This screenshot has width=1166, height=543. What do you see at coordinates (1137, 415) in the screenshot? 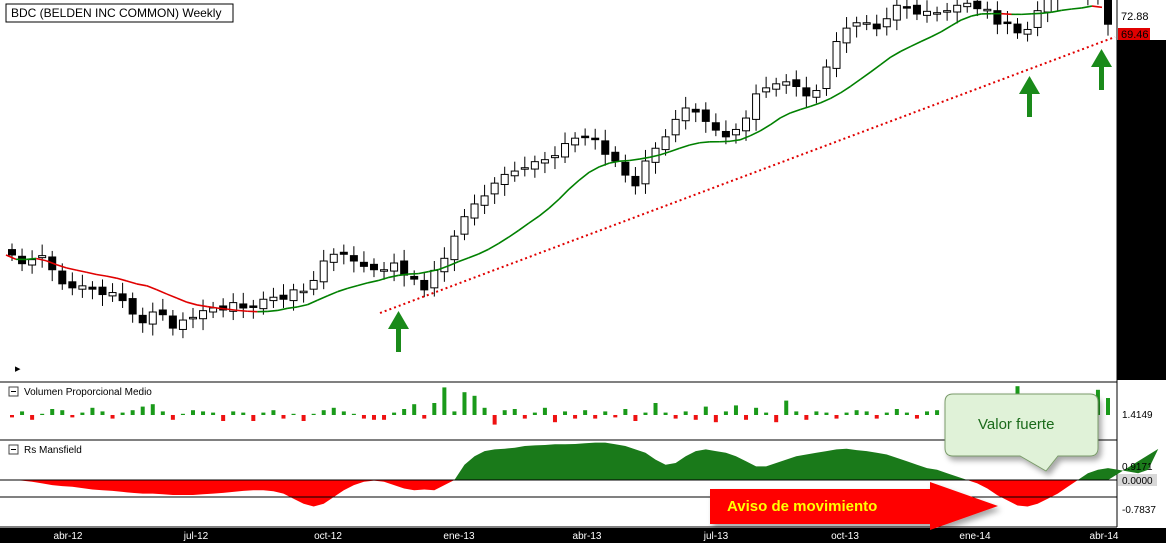
I see `volume-value-label: 1.4149` at bounding box center [1137, 415].